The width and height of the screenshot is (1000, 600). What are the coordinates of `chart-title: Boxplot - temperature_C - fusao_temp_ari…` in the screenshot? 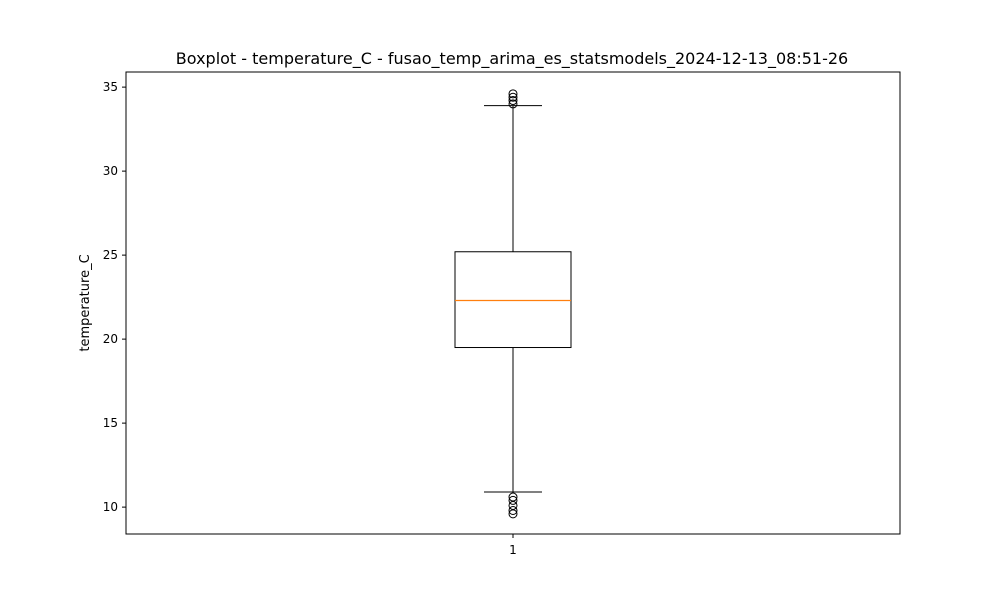 It's located at (512, 59).